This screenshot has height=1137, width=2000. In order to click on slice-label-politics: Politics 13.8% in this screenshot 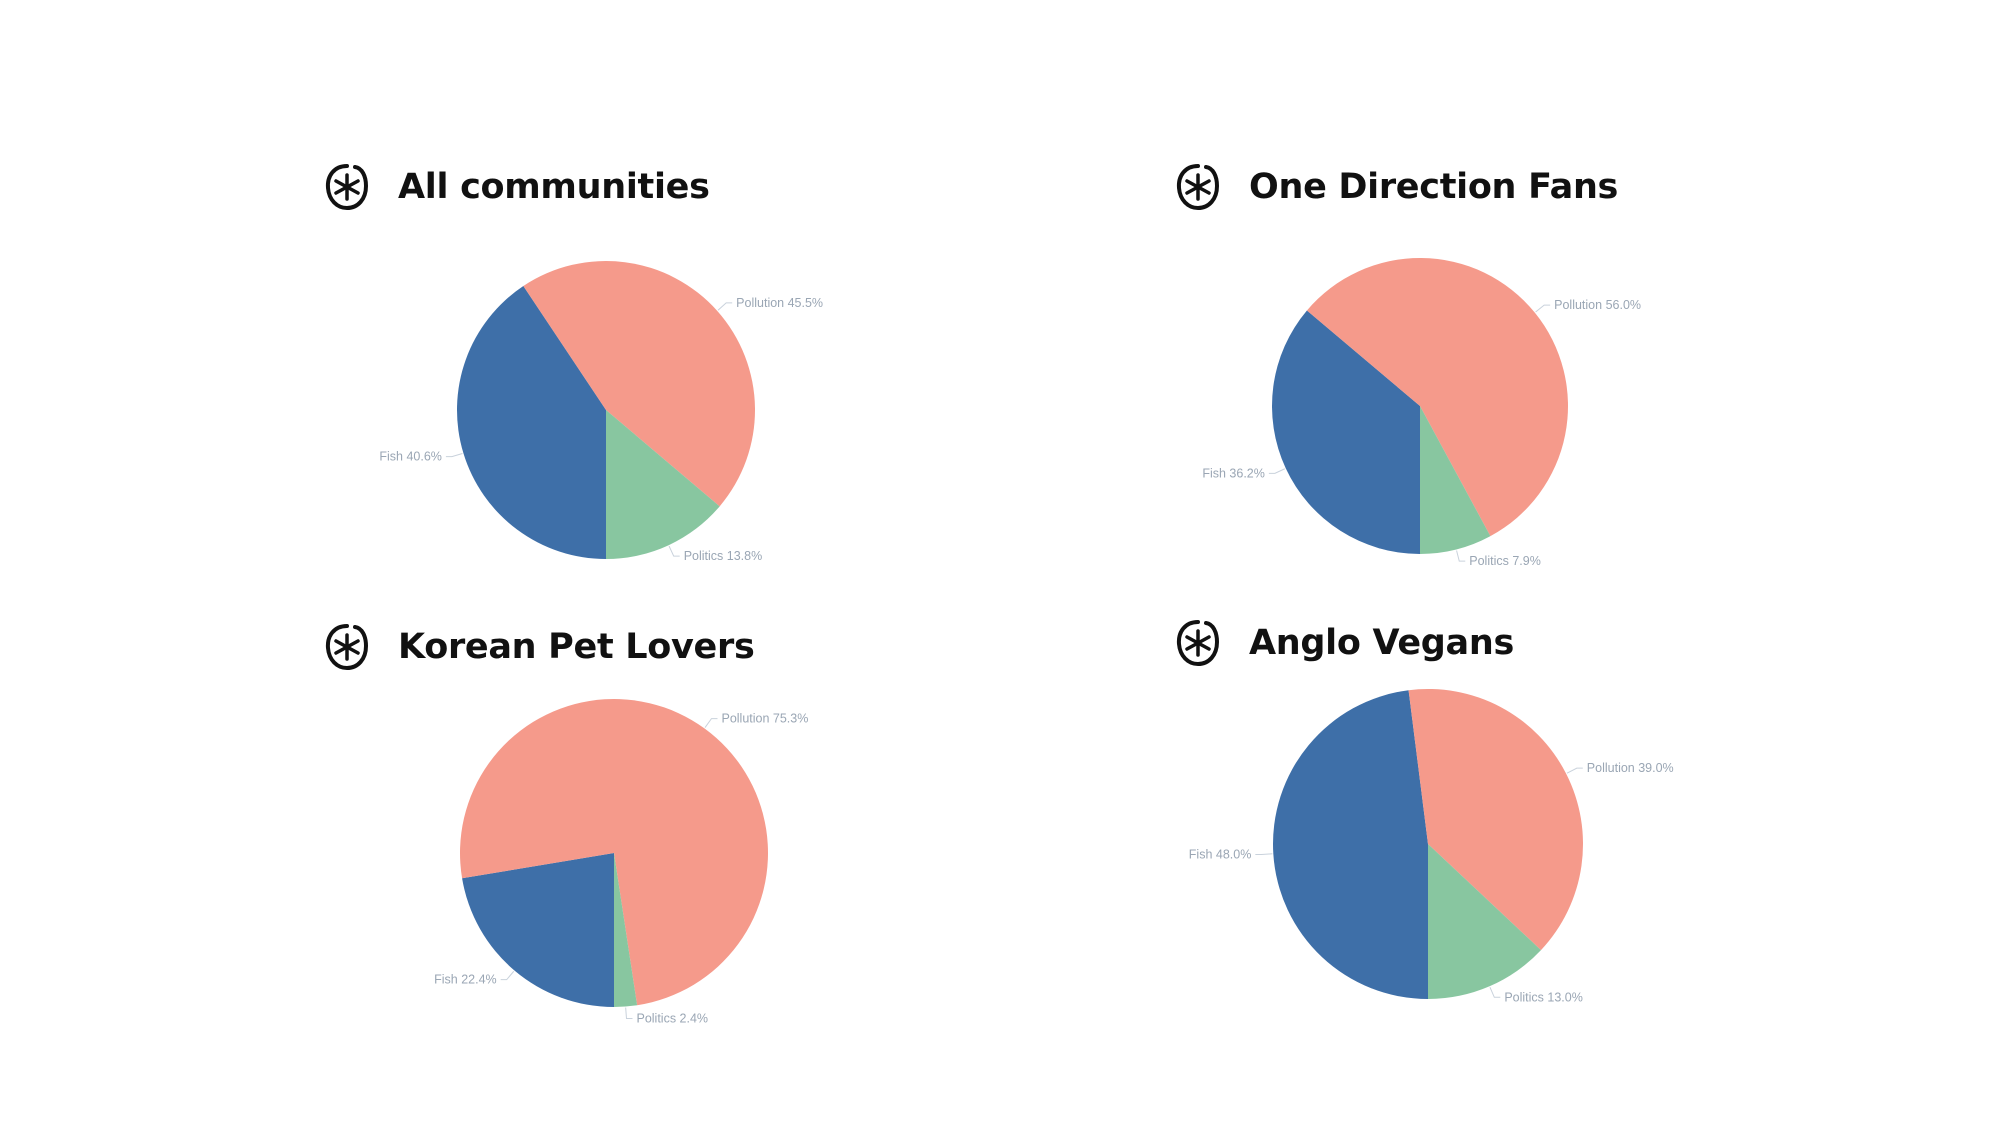, I will do `click(723, 556)`.